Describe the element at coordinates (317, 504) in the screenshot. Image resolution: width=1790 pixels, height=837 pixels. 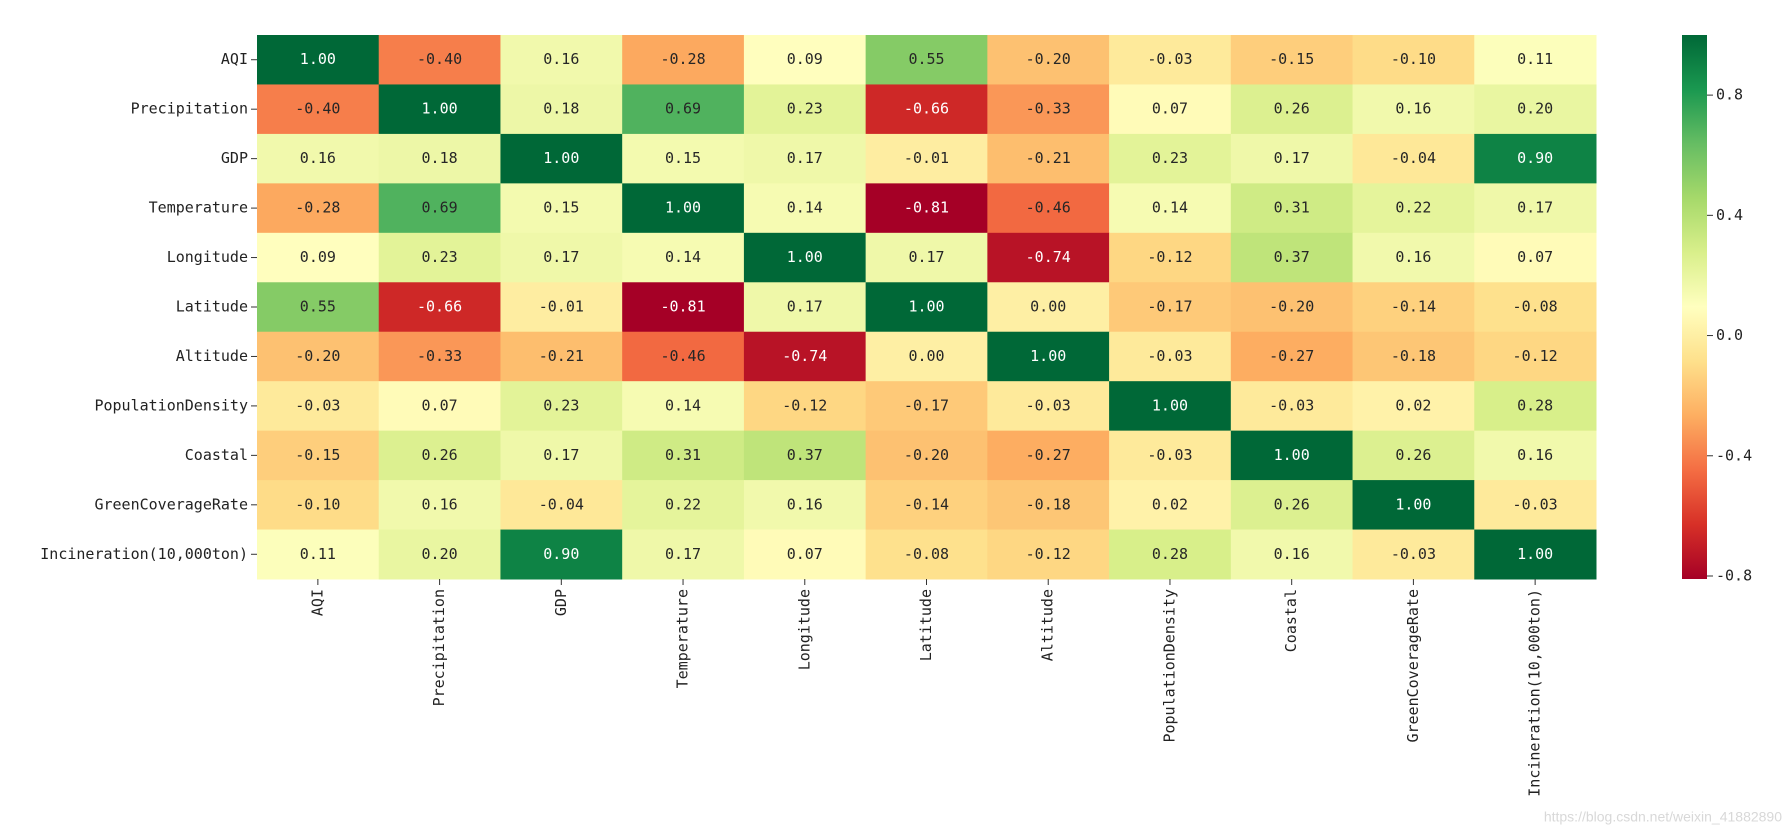
I see `cell-label: -0.10` at that location.